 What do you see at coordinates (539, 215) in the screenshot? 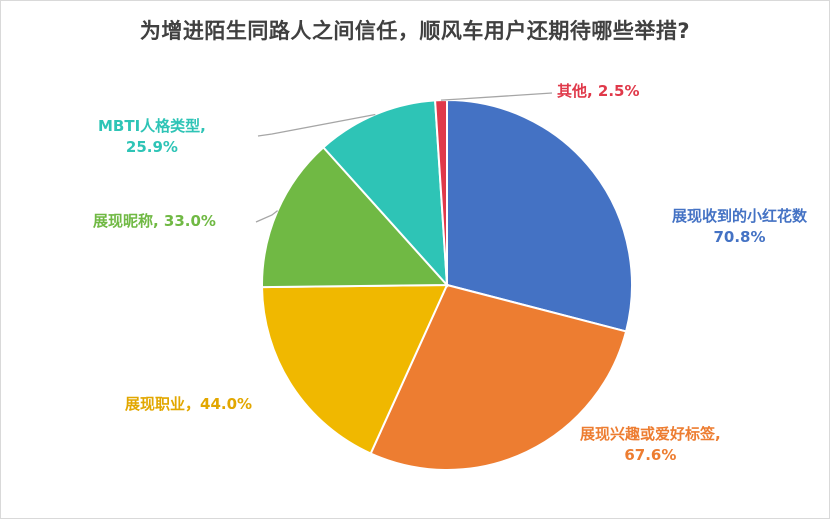
I see `slice-flower-count` at bounding box center [539, 215].